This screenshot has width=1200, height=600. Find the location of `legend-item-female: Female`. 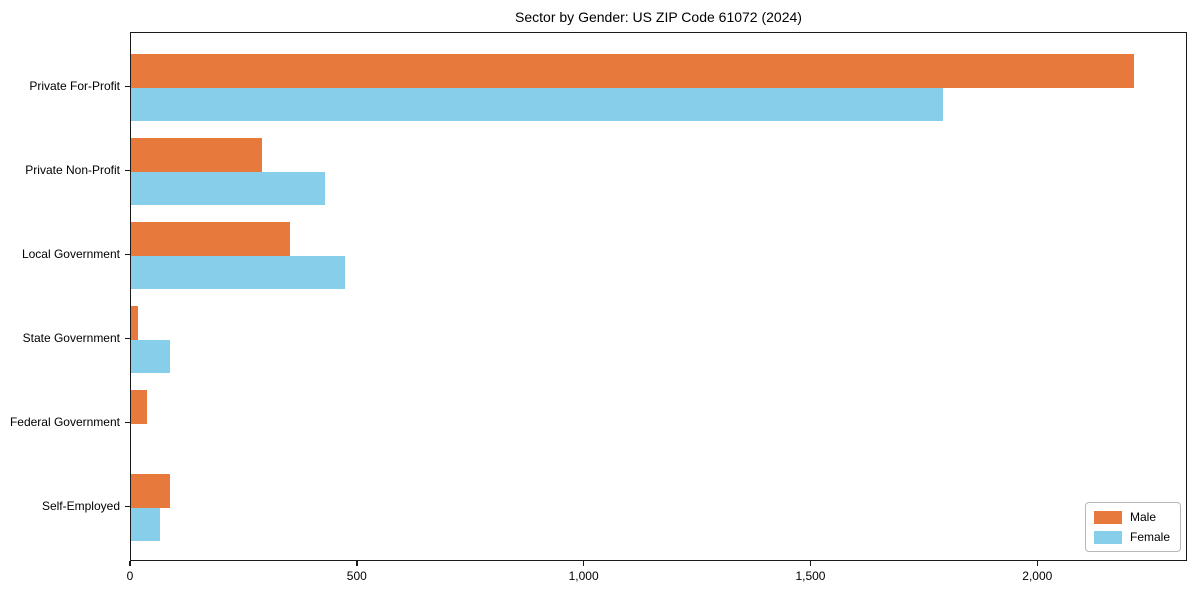

legend-item-female: Female is located at coordinates (1131, 537).